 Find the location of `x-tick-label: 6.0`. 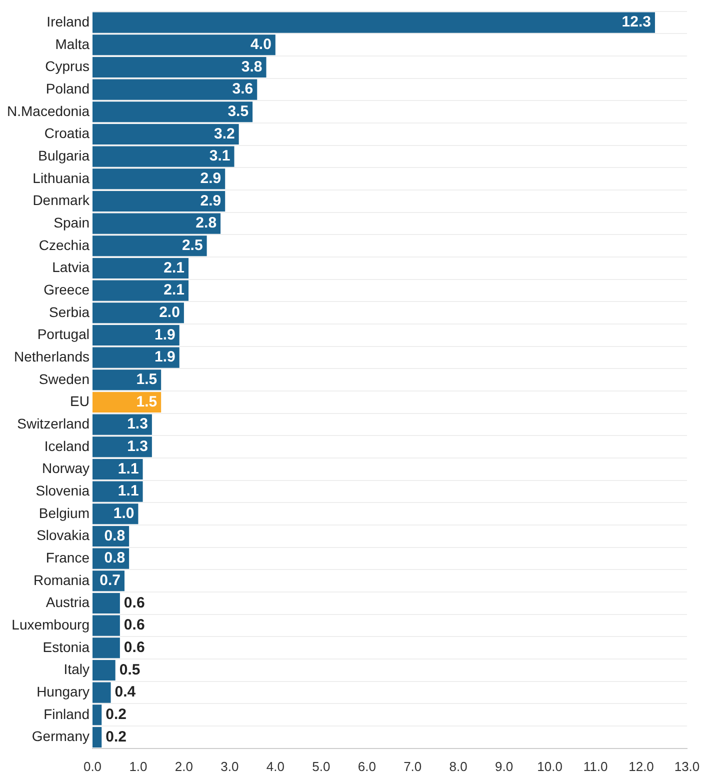

x-tick-label: 6.0 is located at coordinates (367, 766).